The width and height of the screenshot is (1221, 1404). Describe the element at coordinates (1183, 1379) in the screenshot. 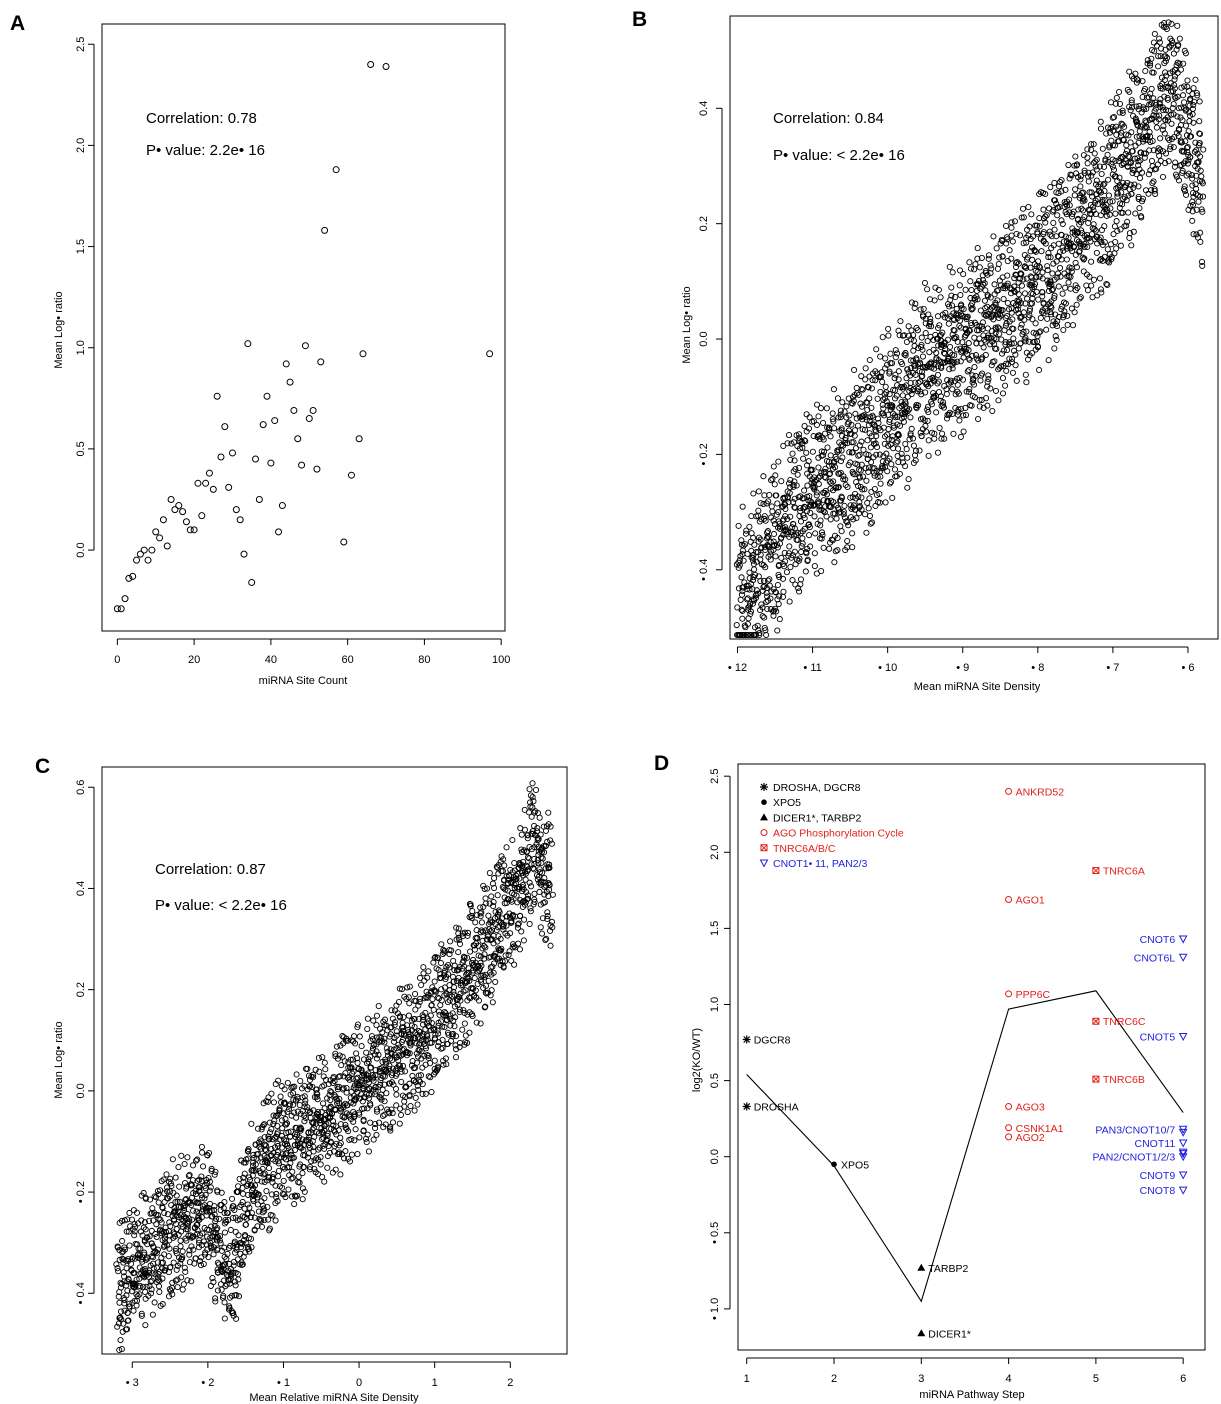

I see `panel-d-x-tick-label: 6` at that location.